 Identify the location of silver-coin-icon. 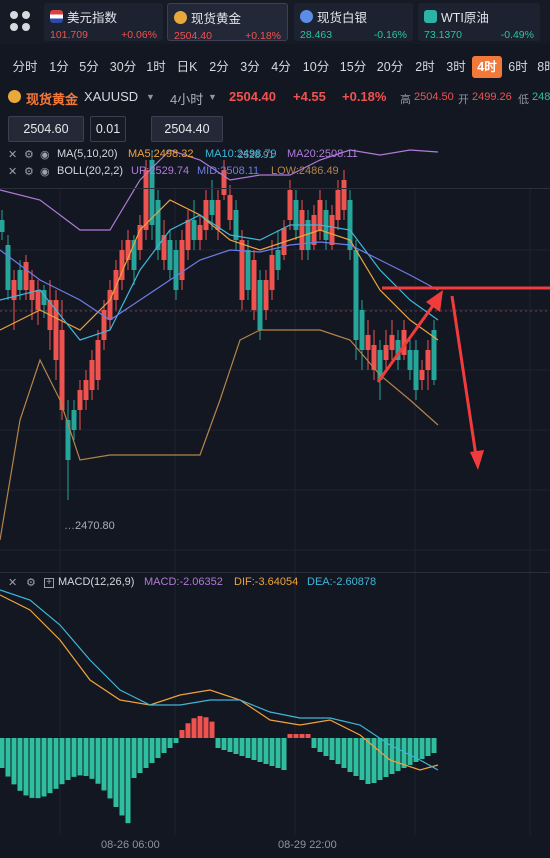
(306, 16).